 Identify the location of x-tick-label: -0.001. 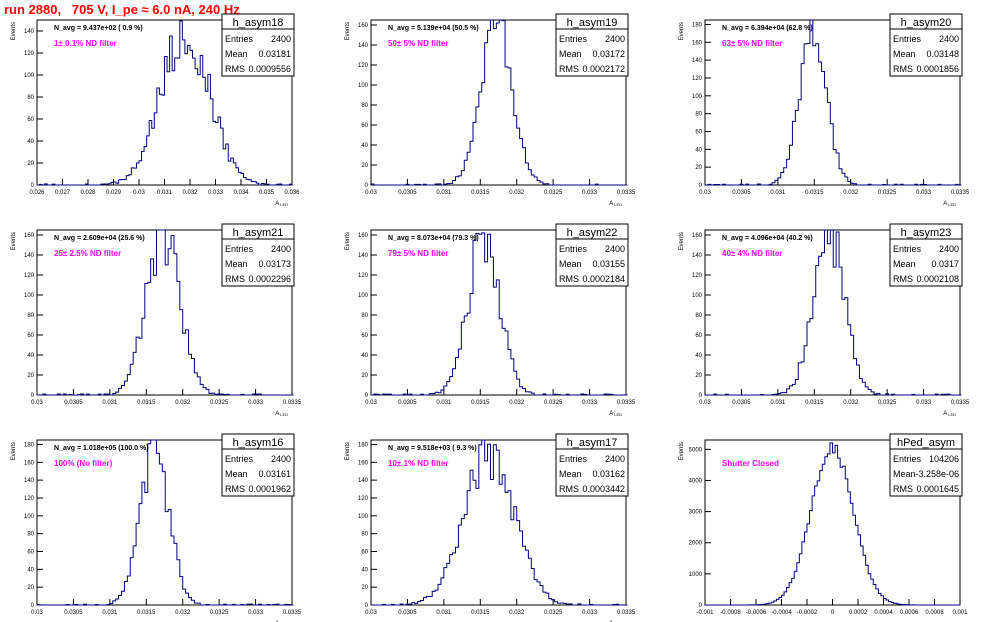
(705, 613).